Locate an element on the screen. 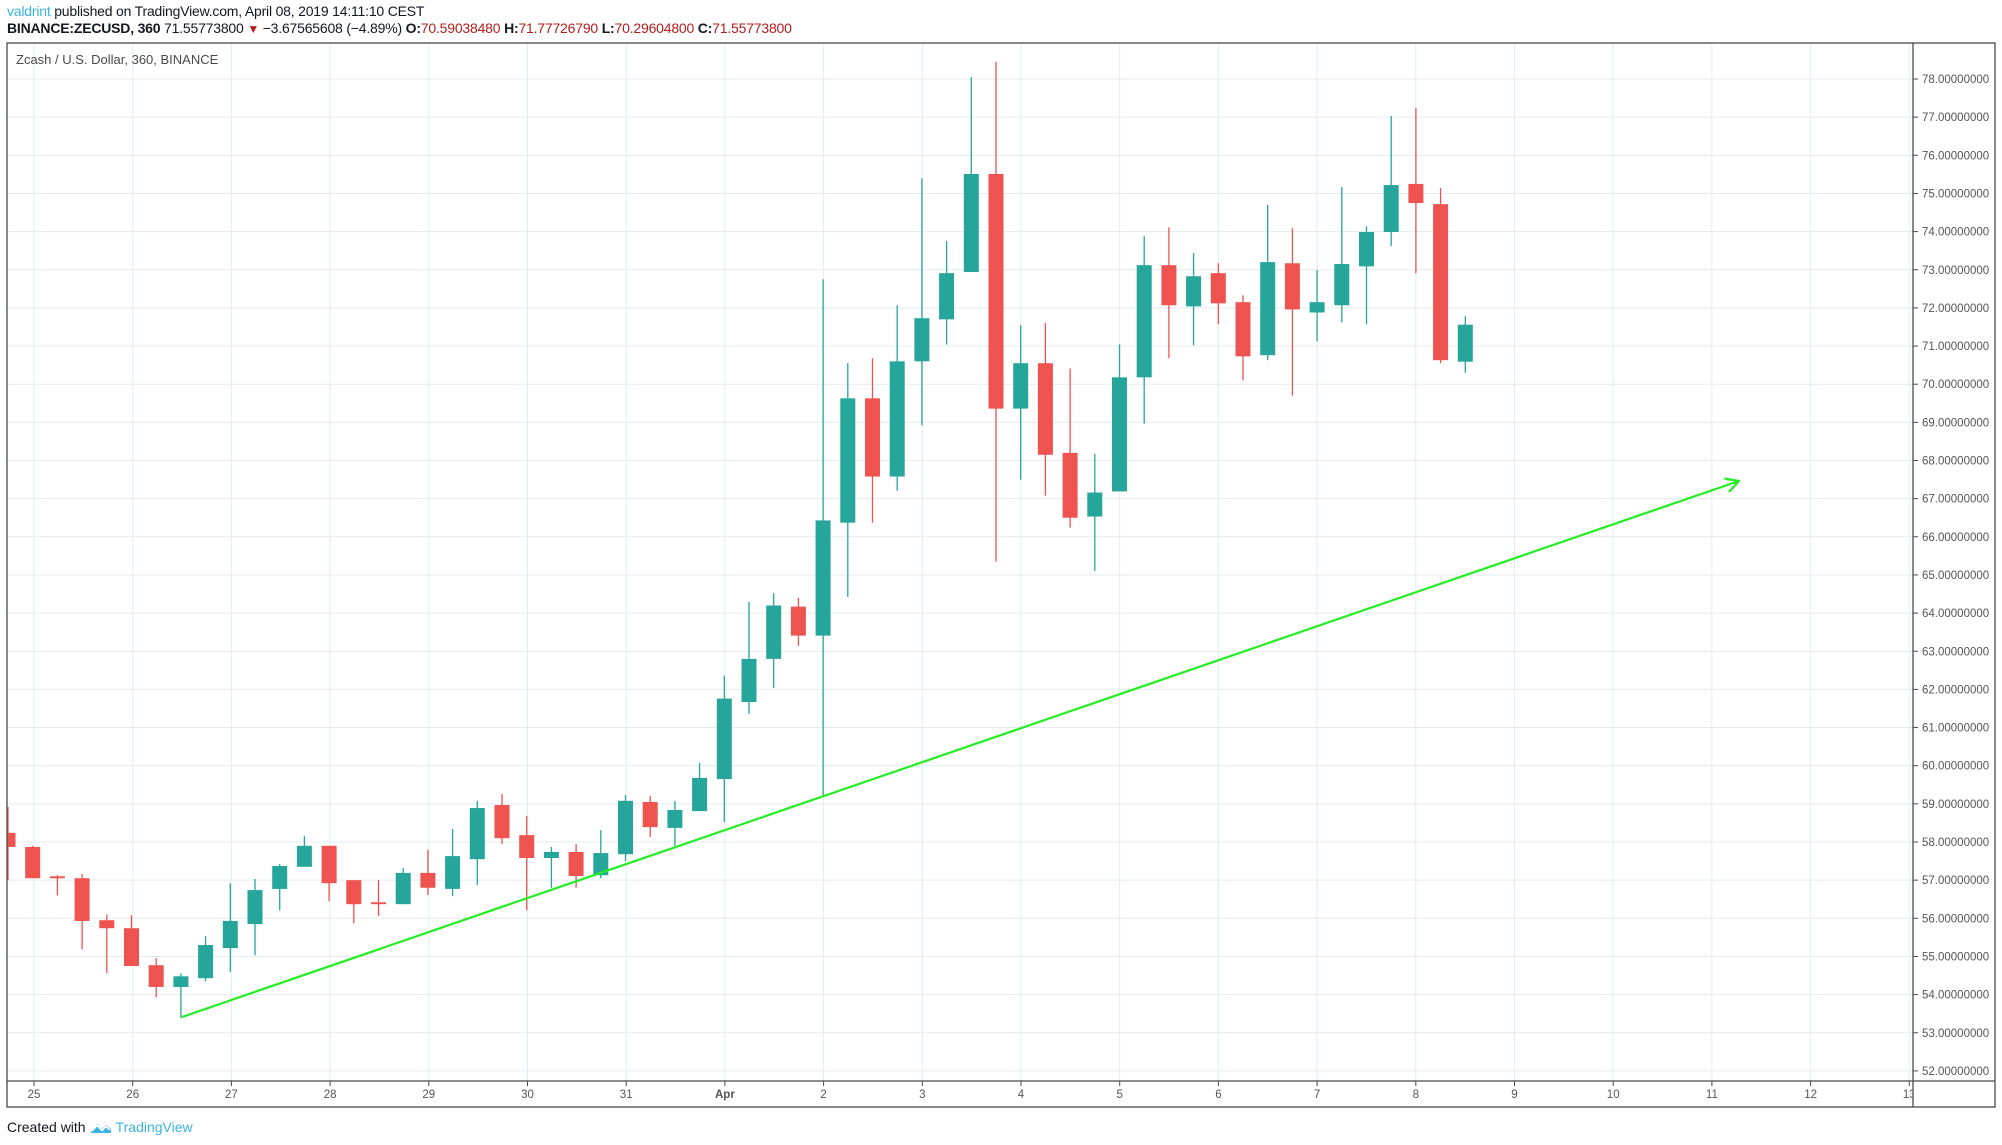 The width and height of the screenshot is (2002, 1145). chart-title: Zcash / U.S. Dollar, 360, BINANCE is located at coordinates (117, 59).